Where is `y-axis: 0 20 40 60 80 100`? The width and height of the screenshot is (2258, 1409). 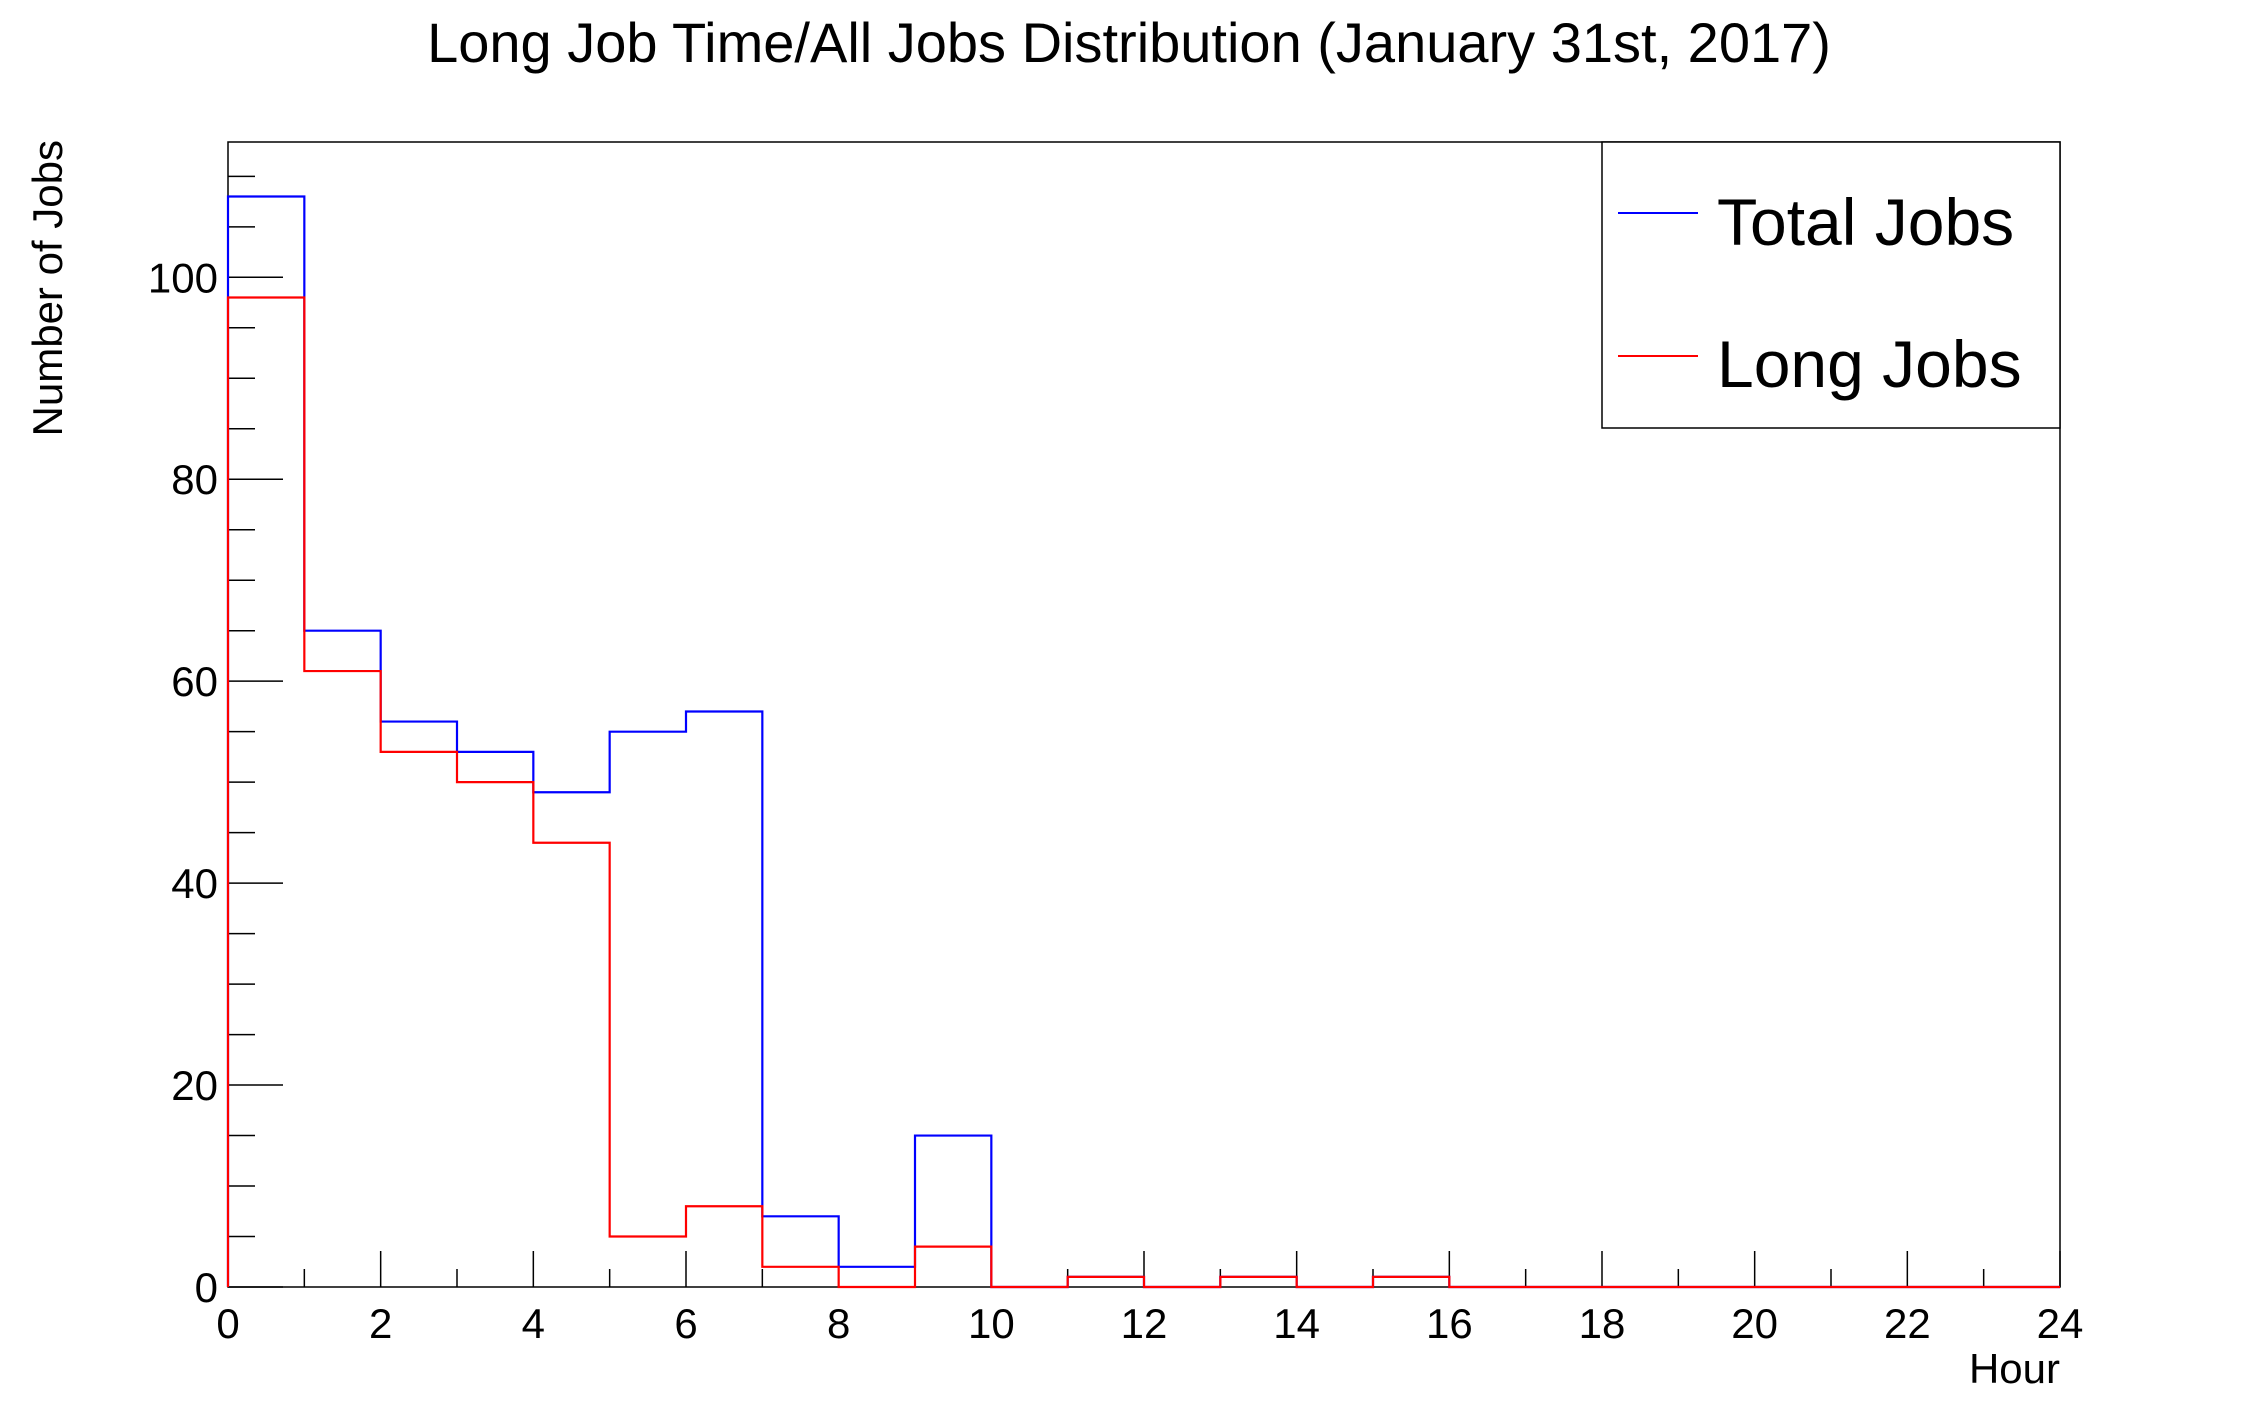
y-axis: 0 20 40 60 80 100 is located at coordinates (215, 743).